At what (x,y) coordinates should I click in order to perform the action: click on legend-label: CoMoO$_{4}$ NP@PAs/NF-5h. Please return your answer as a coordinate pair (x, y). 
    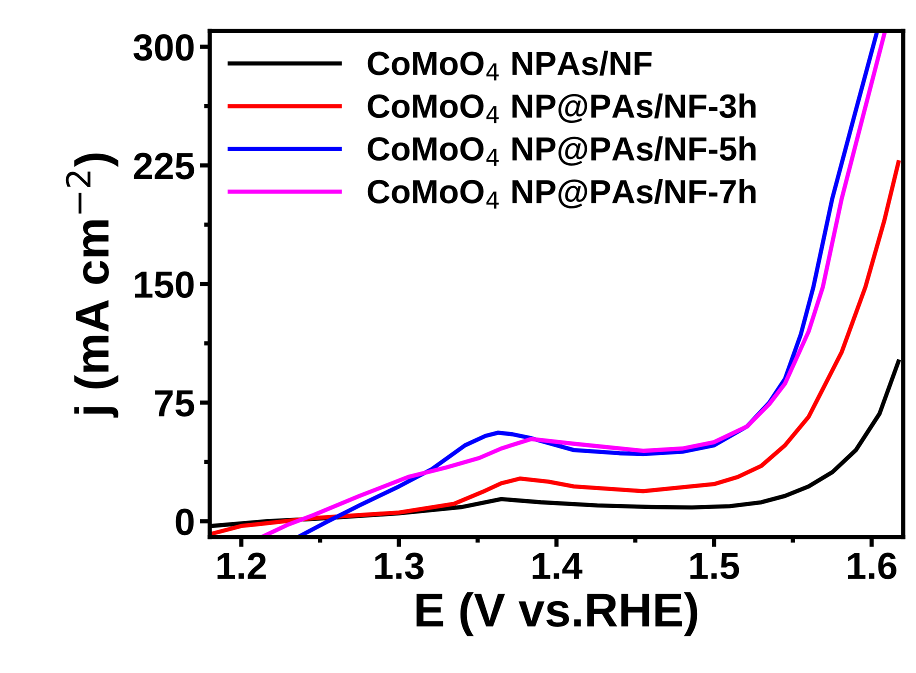
    Looking at the image, I should click on (562, 151).